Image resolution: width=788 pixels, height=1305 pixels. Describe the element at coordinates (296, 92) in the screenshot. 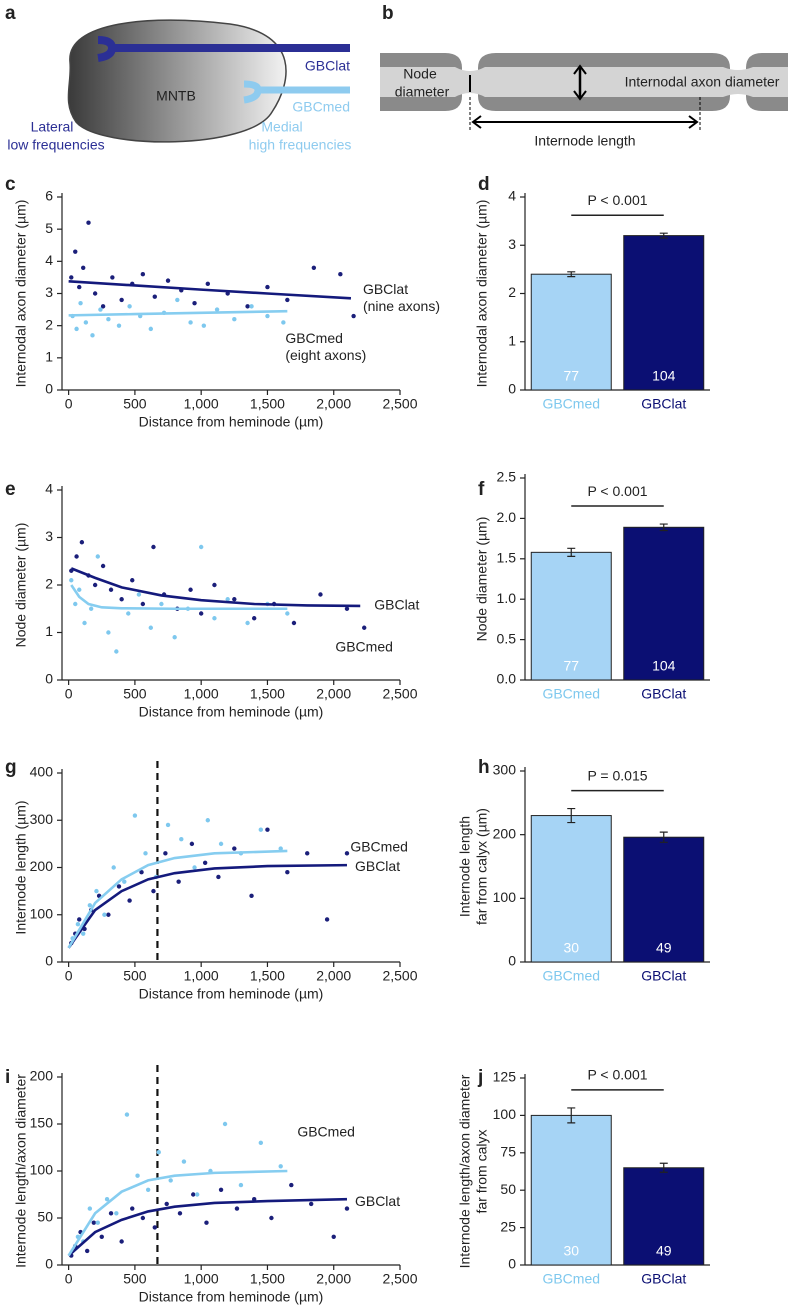

I see `gbcmed-axon` at that location.